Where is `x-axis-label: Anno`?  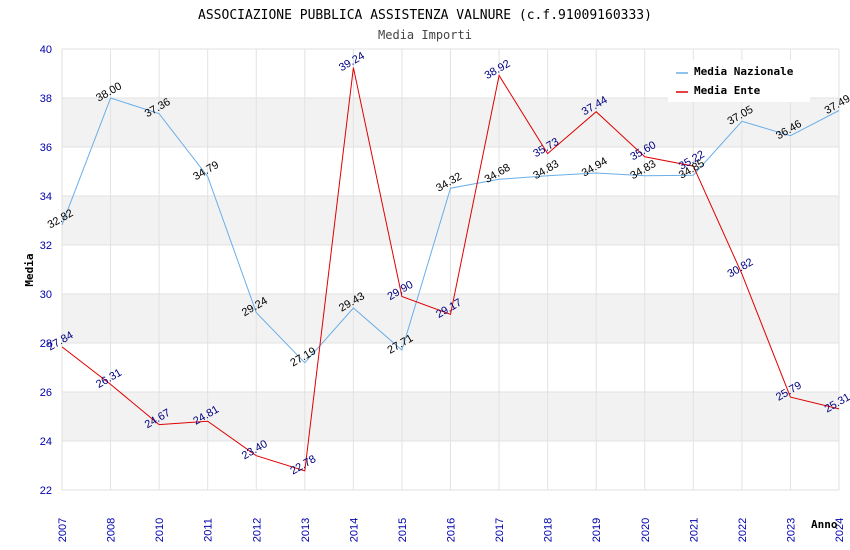
x-axis-label: Anno is located at coordinates (824, 524).